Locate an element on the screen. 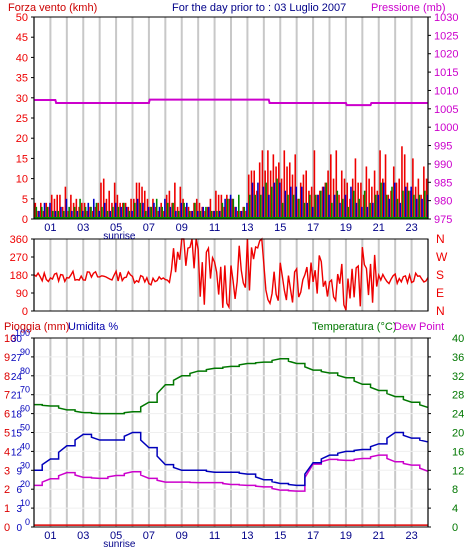 The image size is (466, 556). hour-tick-label-upper: 13 is located at coordinates (247, 228).